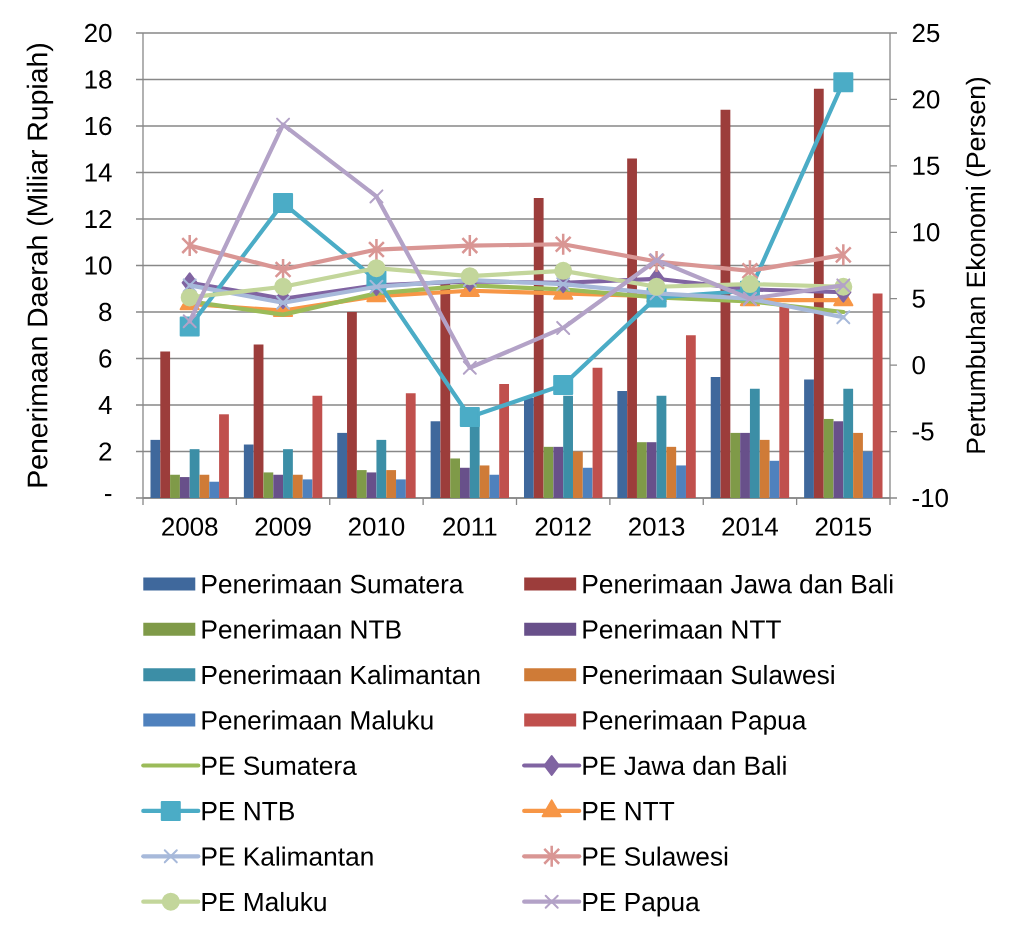 This screenshot has width=1017, height=932. Describe the element at coordinates (108, 495) in the screenshot. I see `y-tick-label: -` at that location.